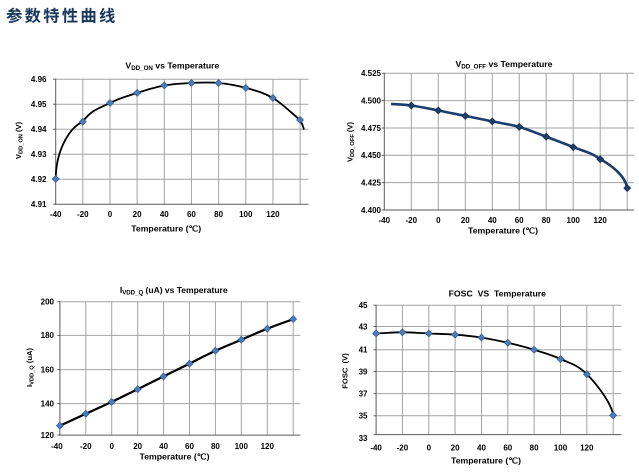 The height and width of the screenshot is (474, 639). I want to click on svg-text: 45, so click(363, 305).